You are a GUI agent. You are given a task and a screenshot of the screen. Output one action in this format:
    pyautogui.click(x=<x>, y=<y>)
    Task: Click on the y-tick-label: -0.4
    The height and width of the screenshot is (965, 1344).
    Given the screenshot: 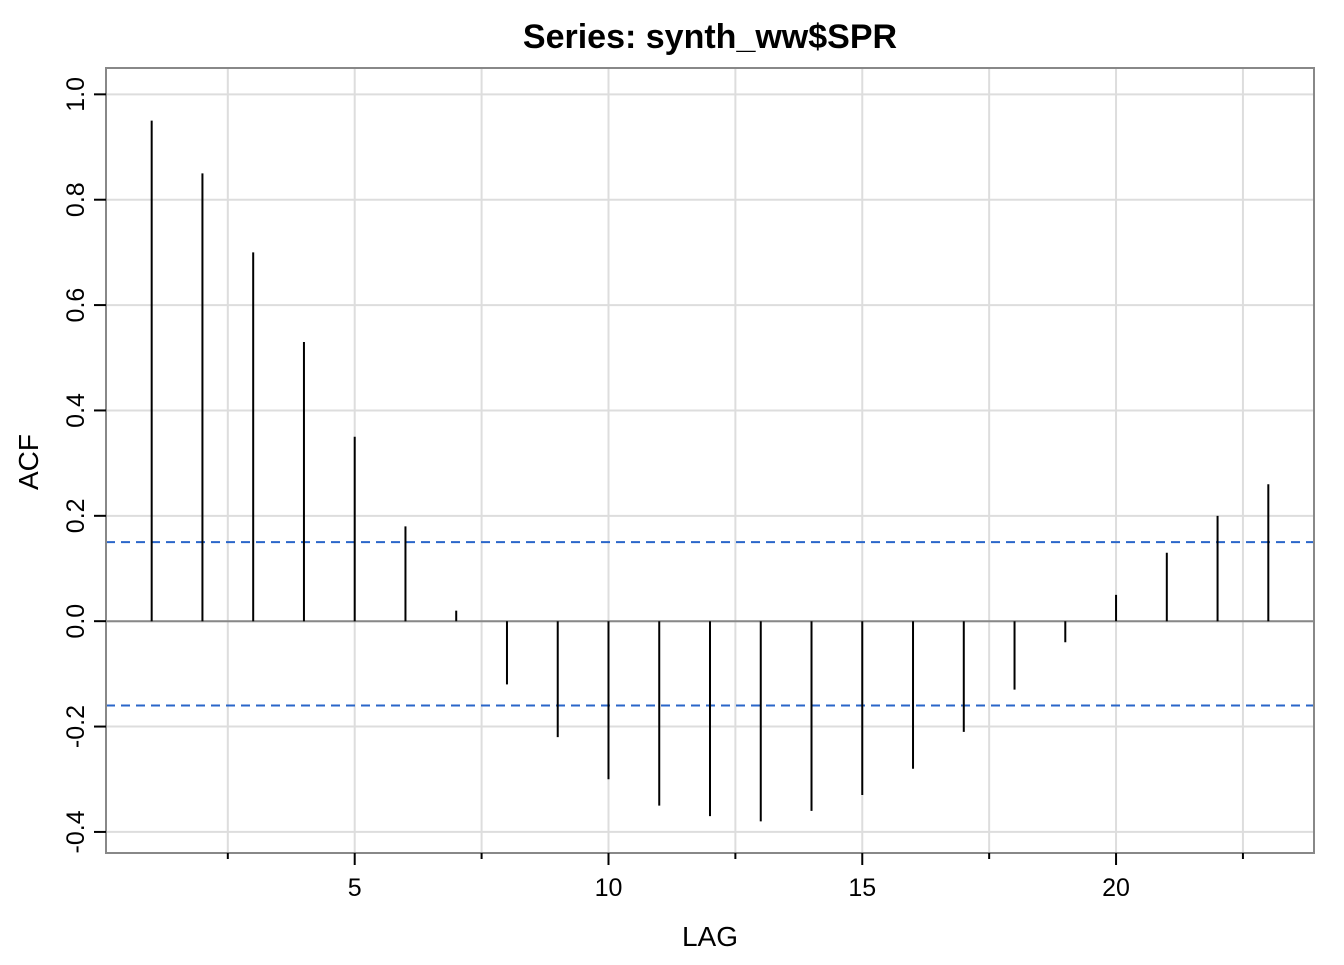 What is the action you would take?
    pyautogui.click(x=76, y=831)
    